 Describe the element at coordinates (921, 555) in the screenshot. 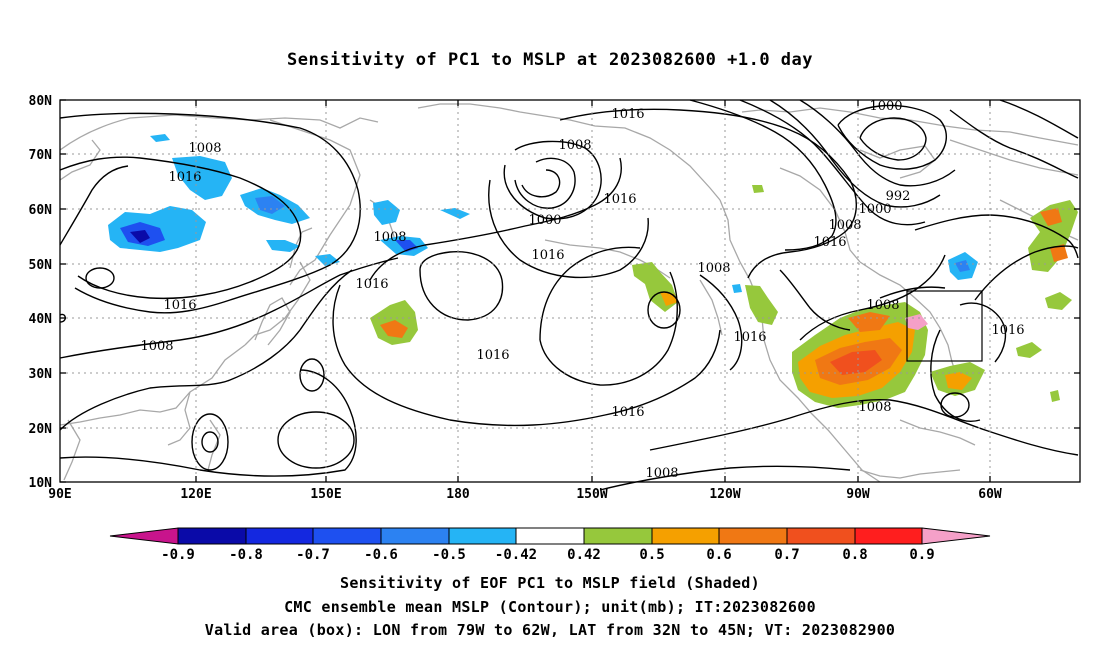

I see `colorbar-label: 0.9` at that location.